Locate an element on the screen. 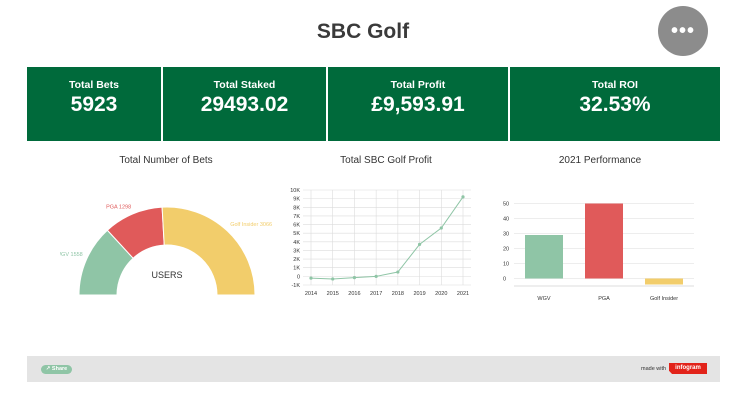 Image resolution: width=756 pixels, height=402 pixels. x-tick-label: 2020 is located at coordinates (441, 294).